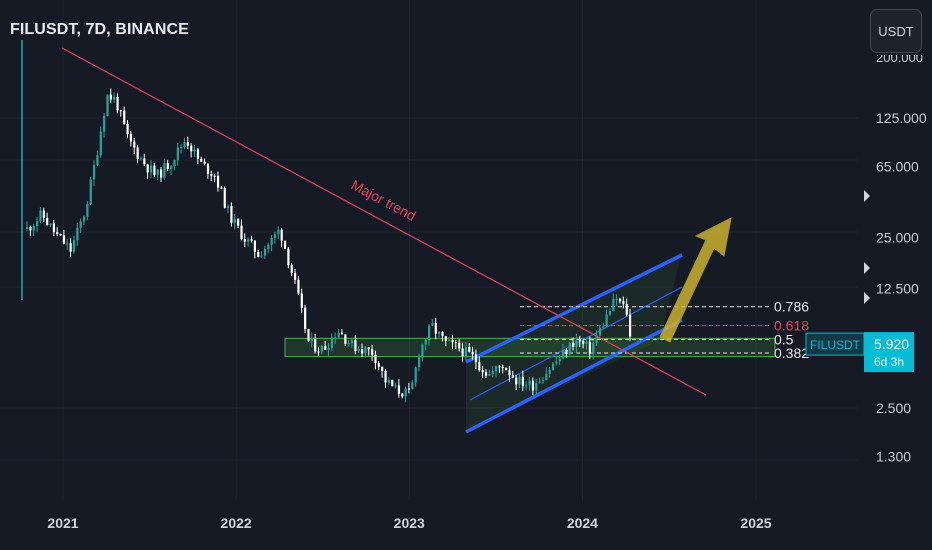 This screenshot has height=550, width=932. I want to click on price-tick-label: 12.500, so click(897, 289).